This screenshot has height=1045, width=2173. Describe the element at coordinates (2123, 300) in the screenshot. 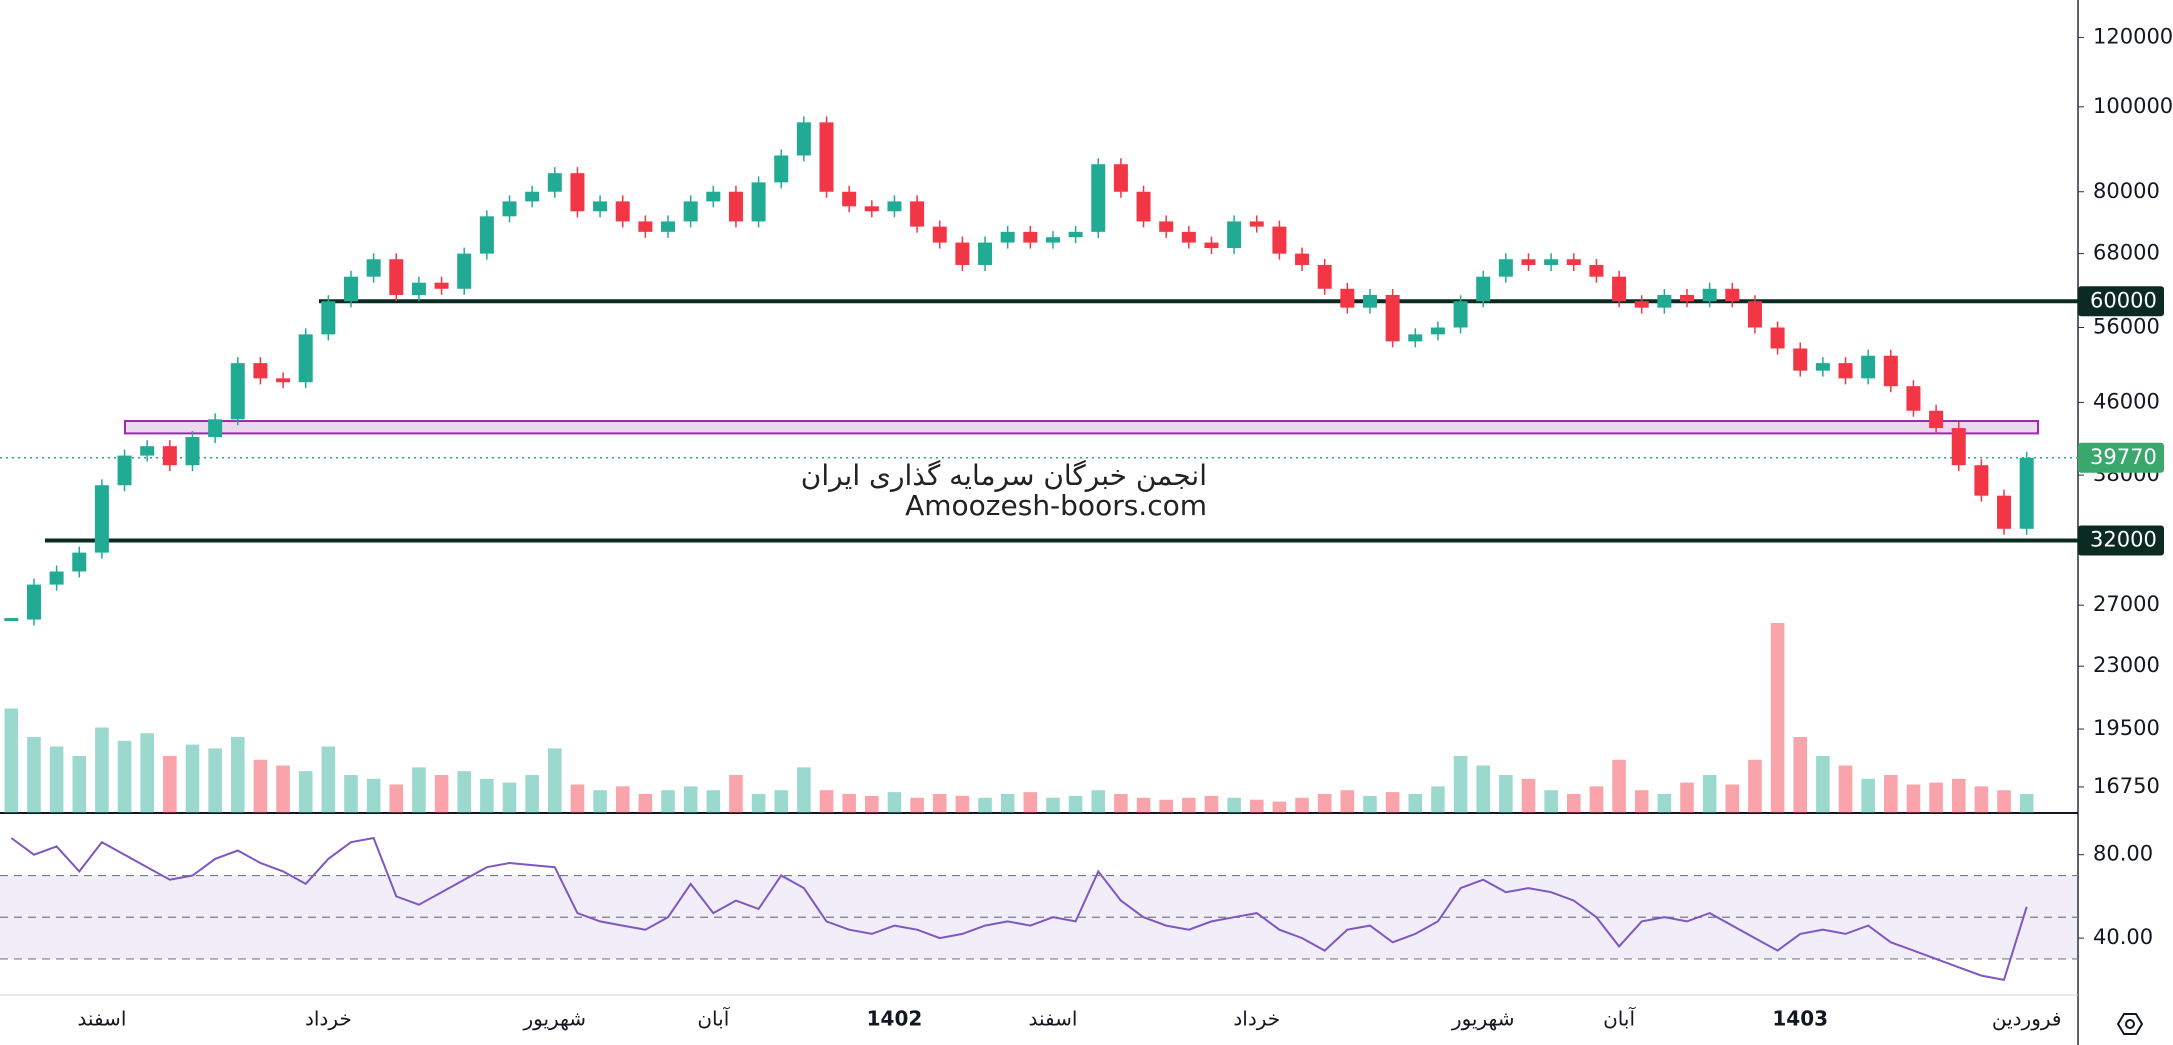

I see `level-tag-label: 60000` at that location.